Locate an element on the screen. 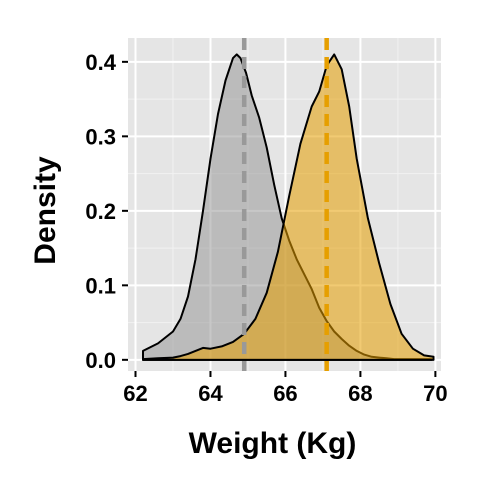  y-tick-label: 0.3 is located at coordinates (100, 136).